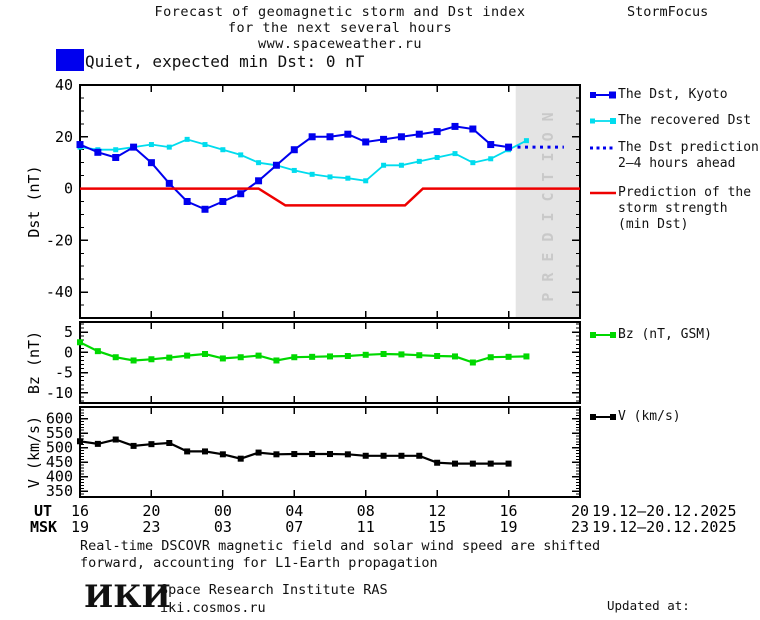  What do you see at coordinates (70, 60) in the screenshot?
I see `status-color-swatch` at bounding box center [70, 60].